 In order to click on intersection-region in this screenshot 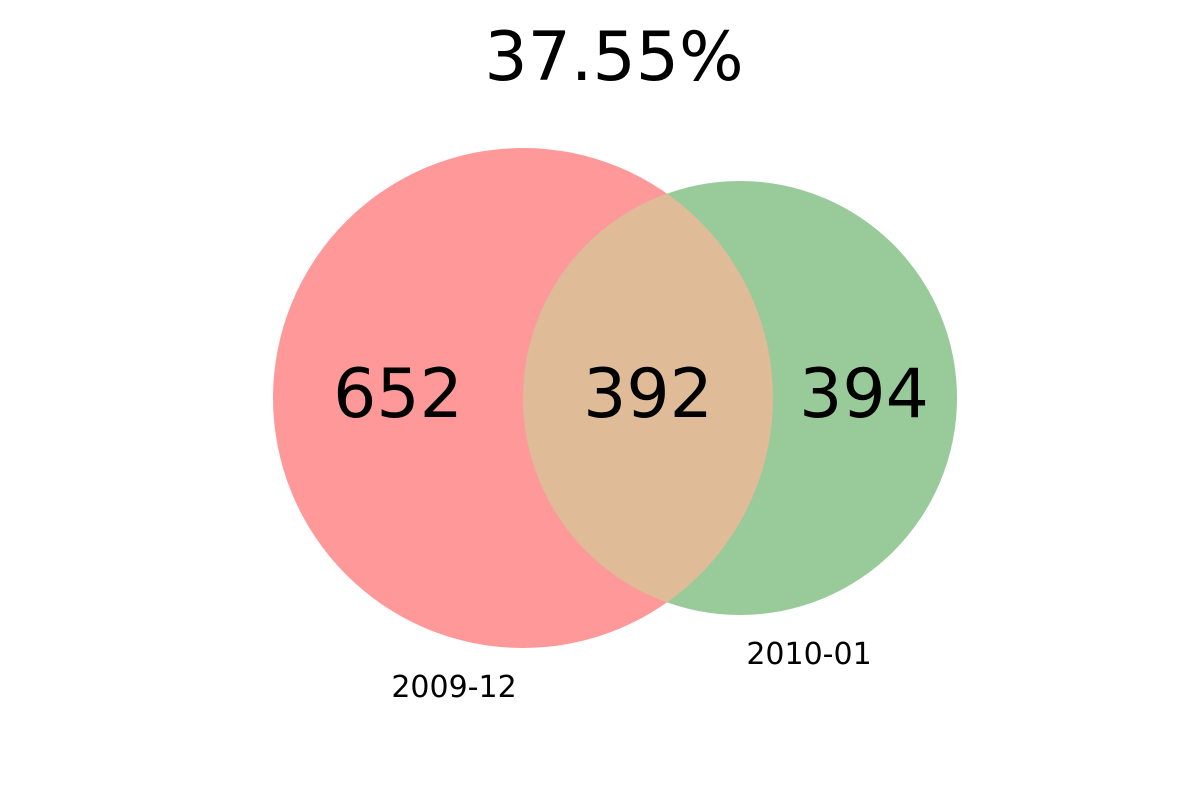, I will do `click(648, 398)`.